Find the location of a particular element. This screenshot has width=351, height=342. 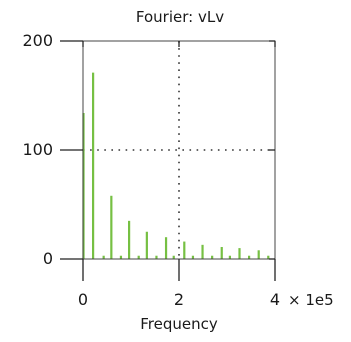

chart-title: Fourier: vLv is located at coordinates (180, 17).